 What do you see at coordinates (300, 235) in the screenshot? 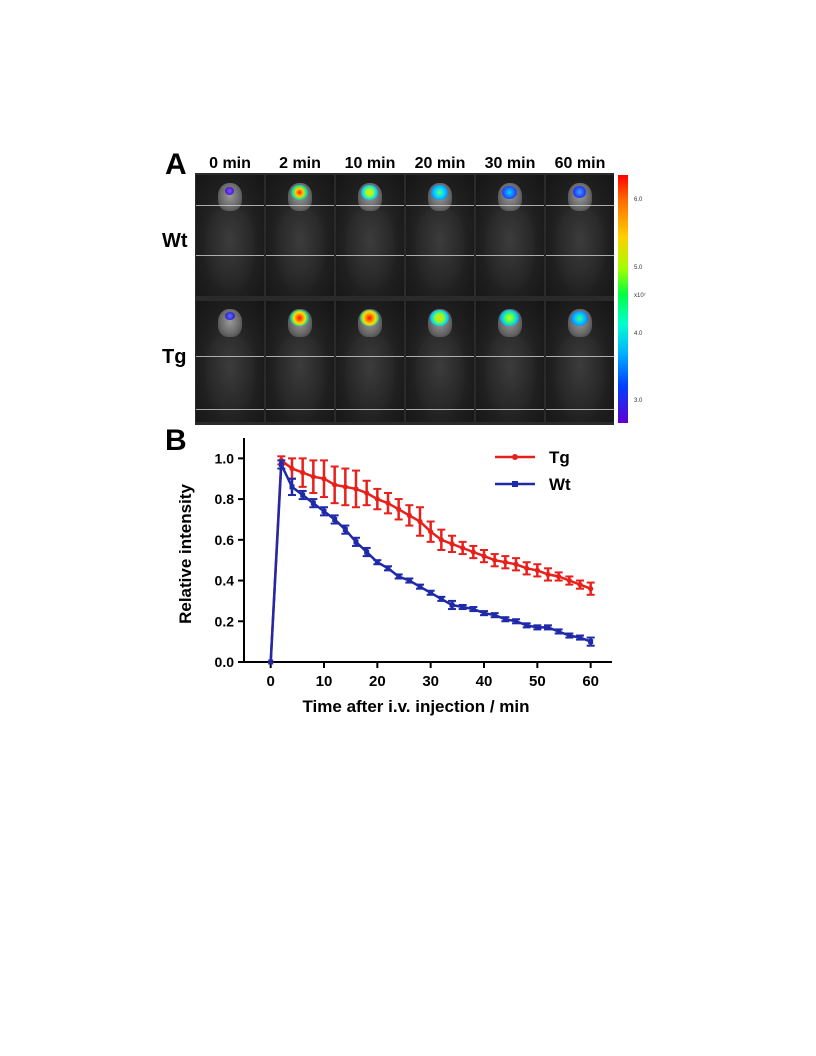
I see `mouse-image-wt-2min` at bounding box center [300, 235].